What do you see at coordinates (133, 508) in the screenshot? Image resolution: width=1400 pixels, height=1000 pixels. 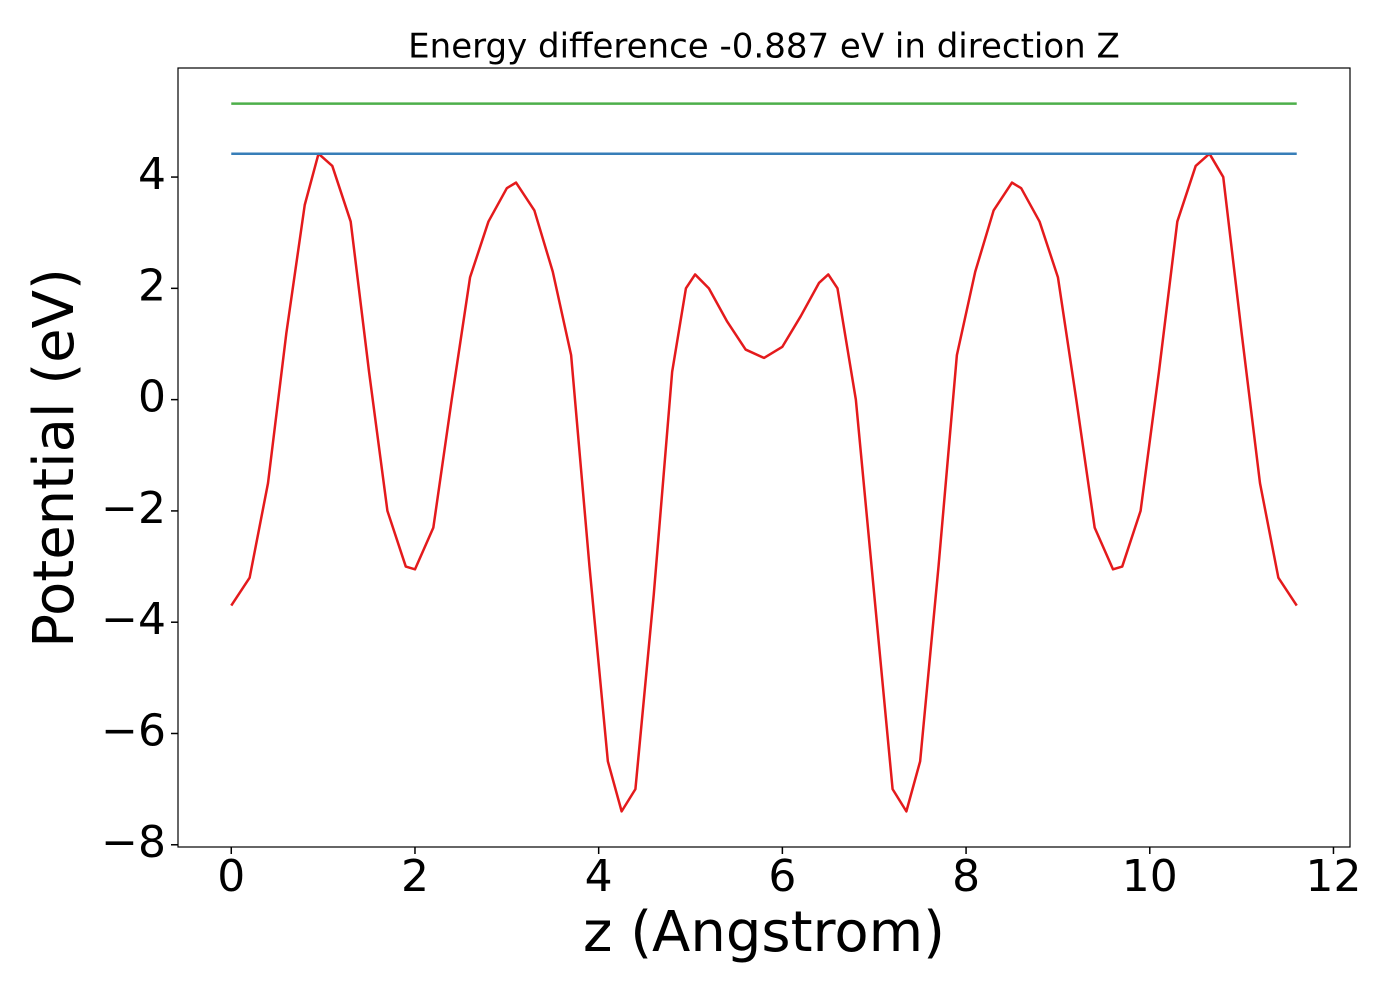 I see `y-tick-label: −2` at bounding box center [133, 508].